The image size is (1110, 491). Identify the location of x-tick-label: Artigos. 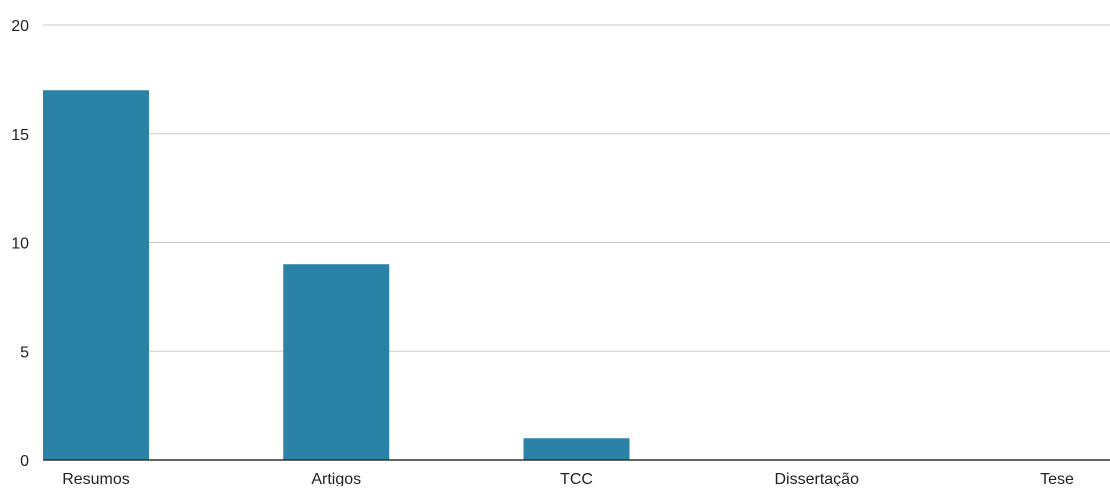
(336, 478).